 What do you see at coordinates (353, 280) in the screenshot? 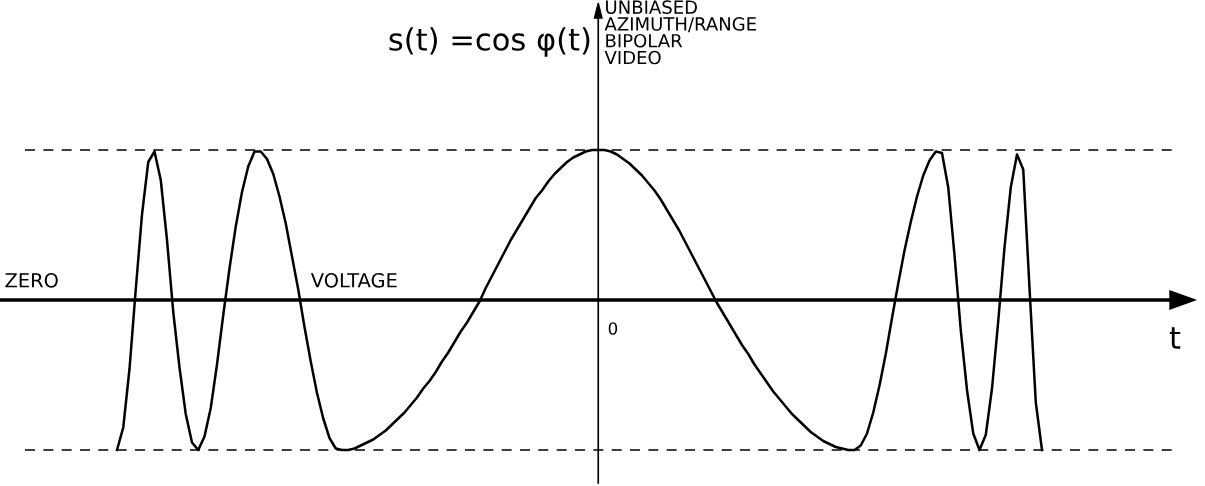
I see `annotation: VOLTAGE` at bounding box center [353, 280].